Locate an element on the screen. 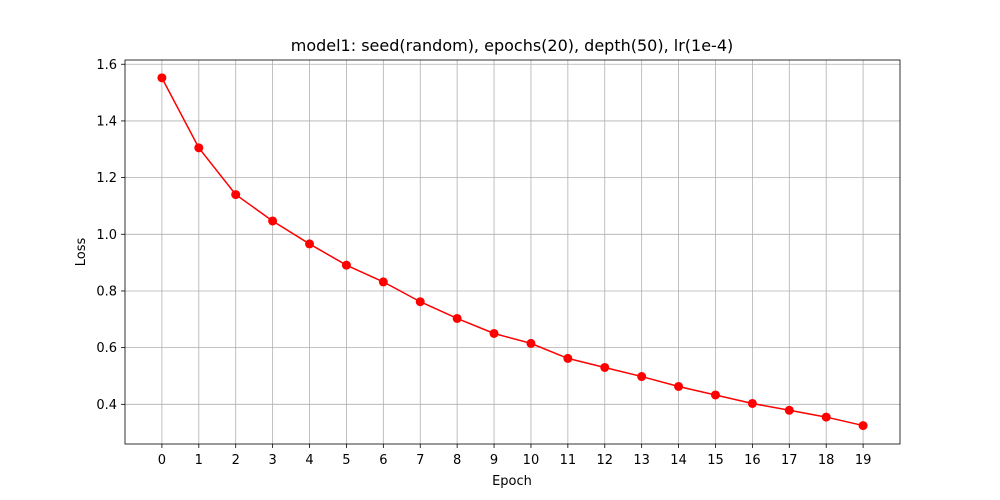  y-tick-label: 1.4 is located at coordinates (106, 121).